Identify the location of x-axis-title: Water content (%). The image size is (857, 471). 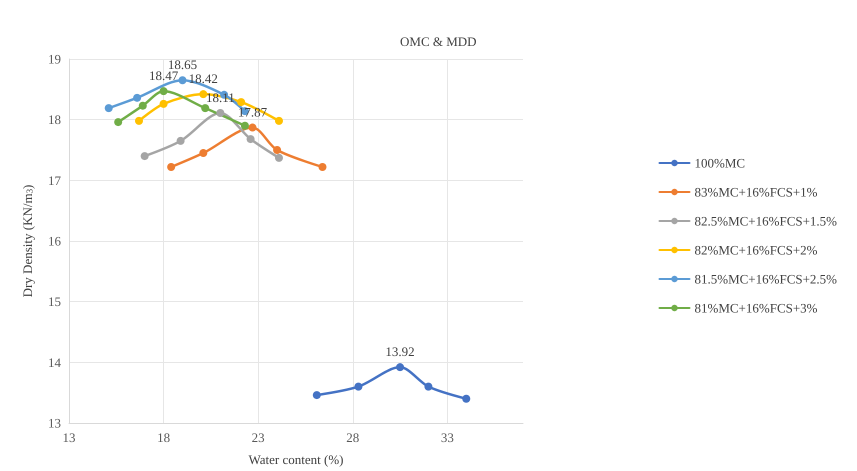
(296, 459).